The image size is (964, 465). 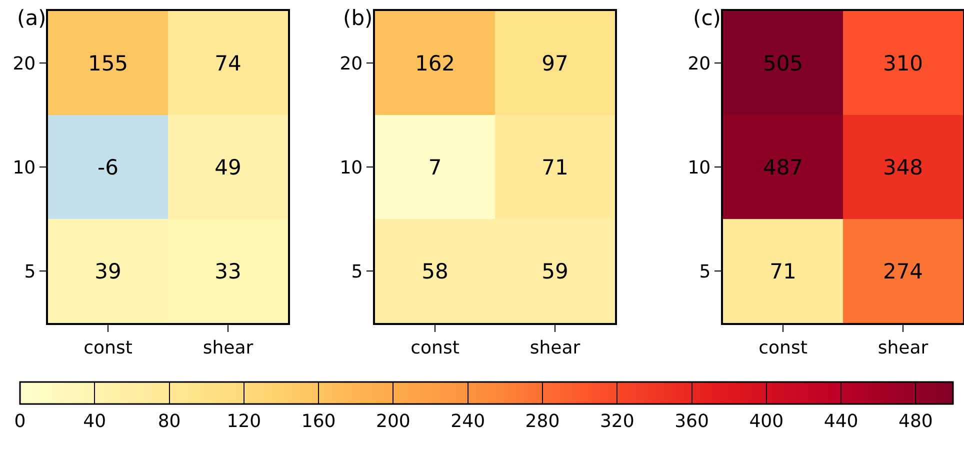 I want to click on data-label: 487, so click(x=783, y=167).